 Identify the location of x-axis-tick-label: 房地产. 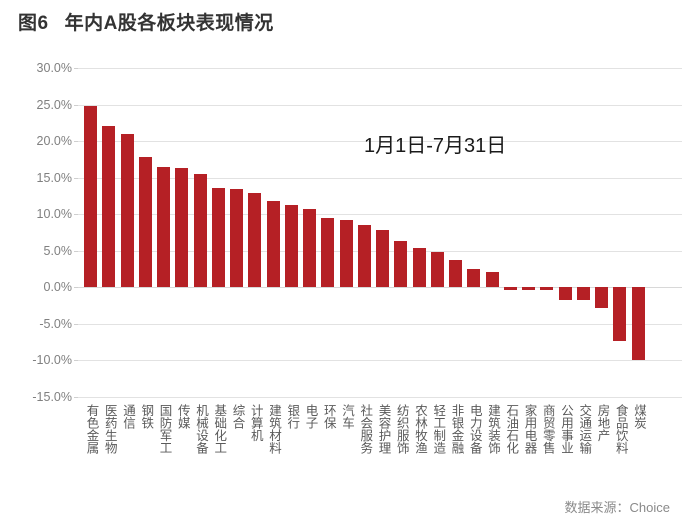
(602, 423).